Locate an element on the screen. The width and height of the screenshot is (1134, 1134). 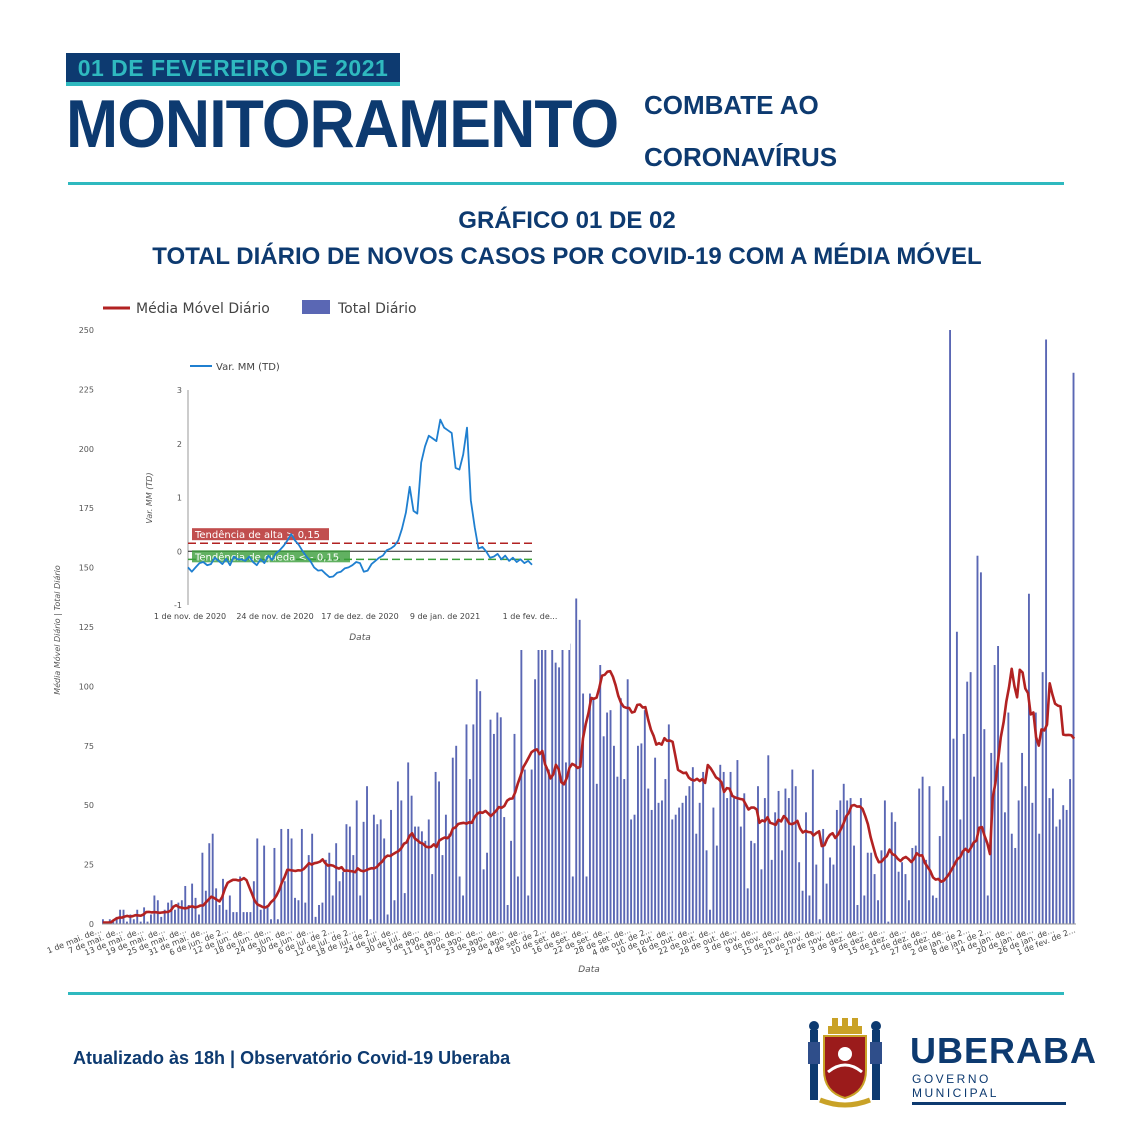
top-divider is located at coordinates (566, 183).